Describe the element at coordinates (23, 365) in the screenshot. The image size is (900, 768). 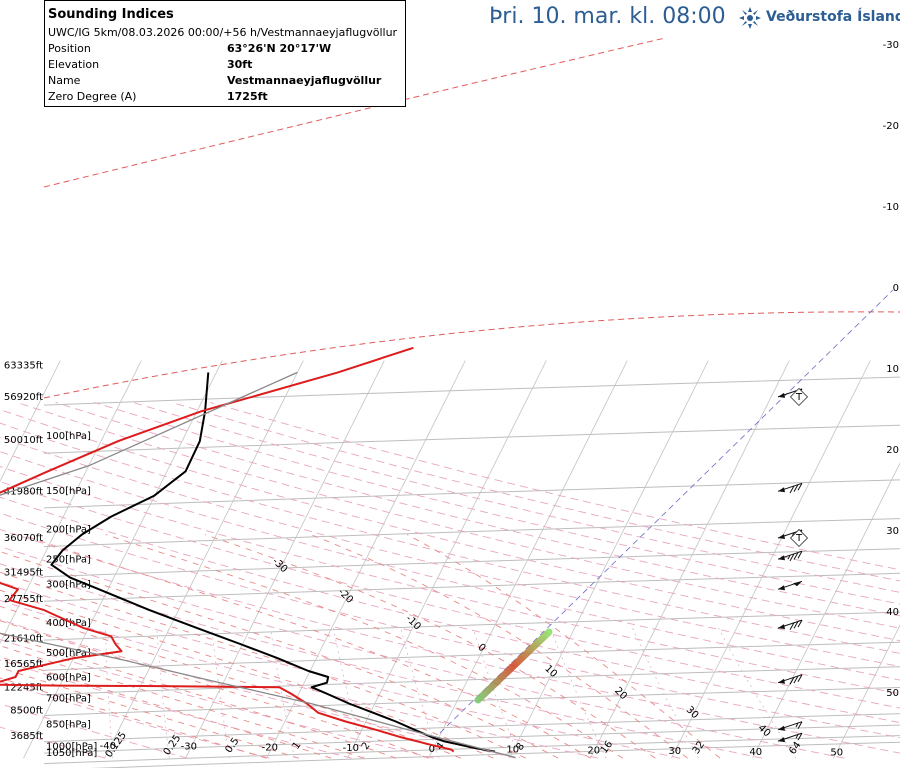
I see `height-label: 63335ft` at that location.